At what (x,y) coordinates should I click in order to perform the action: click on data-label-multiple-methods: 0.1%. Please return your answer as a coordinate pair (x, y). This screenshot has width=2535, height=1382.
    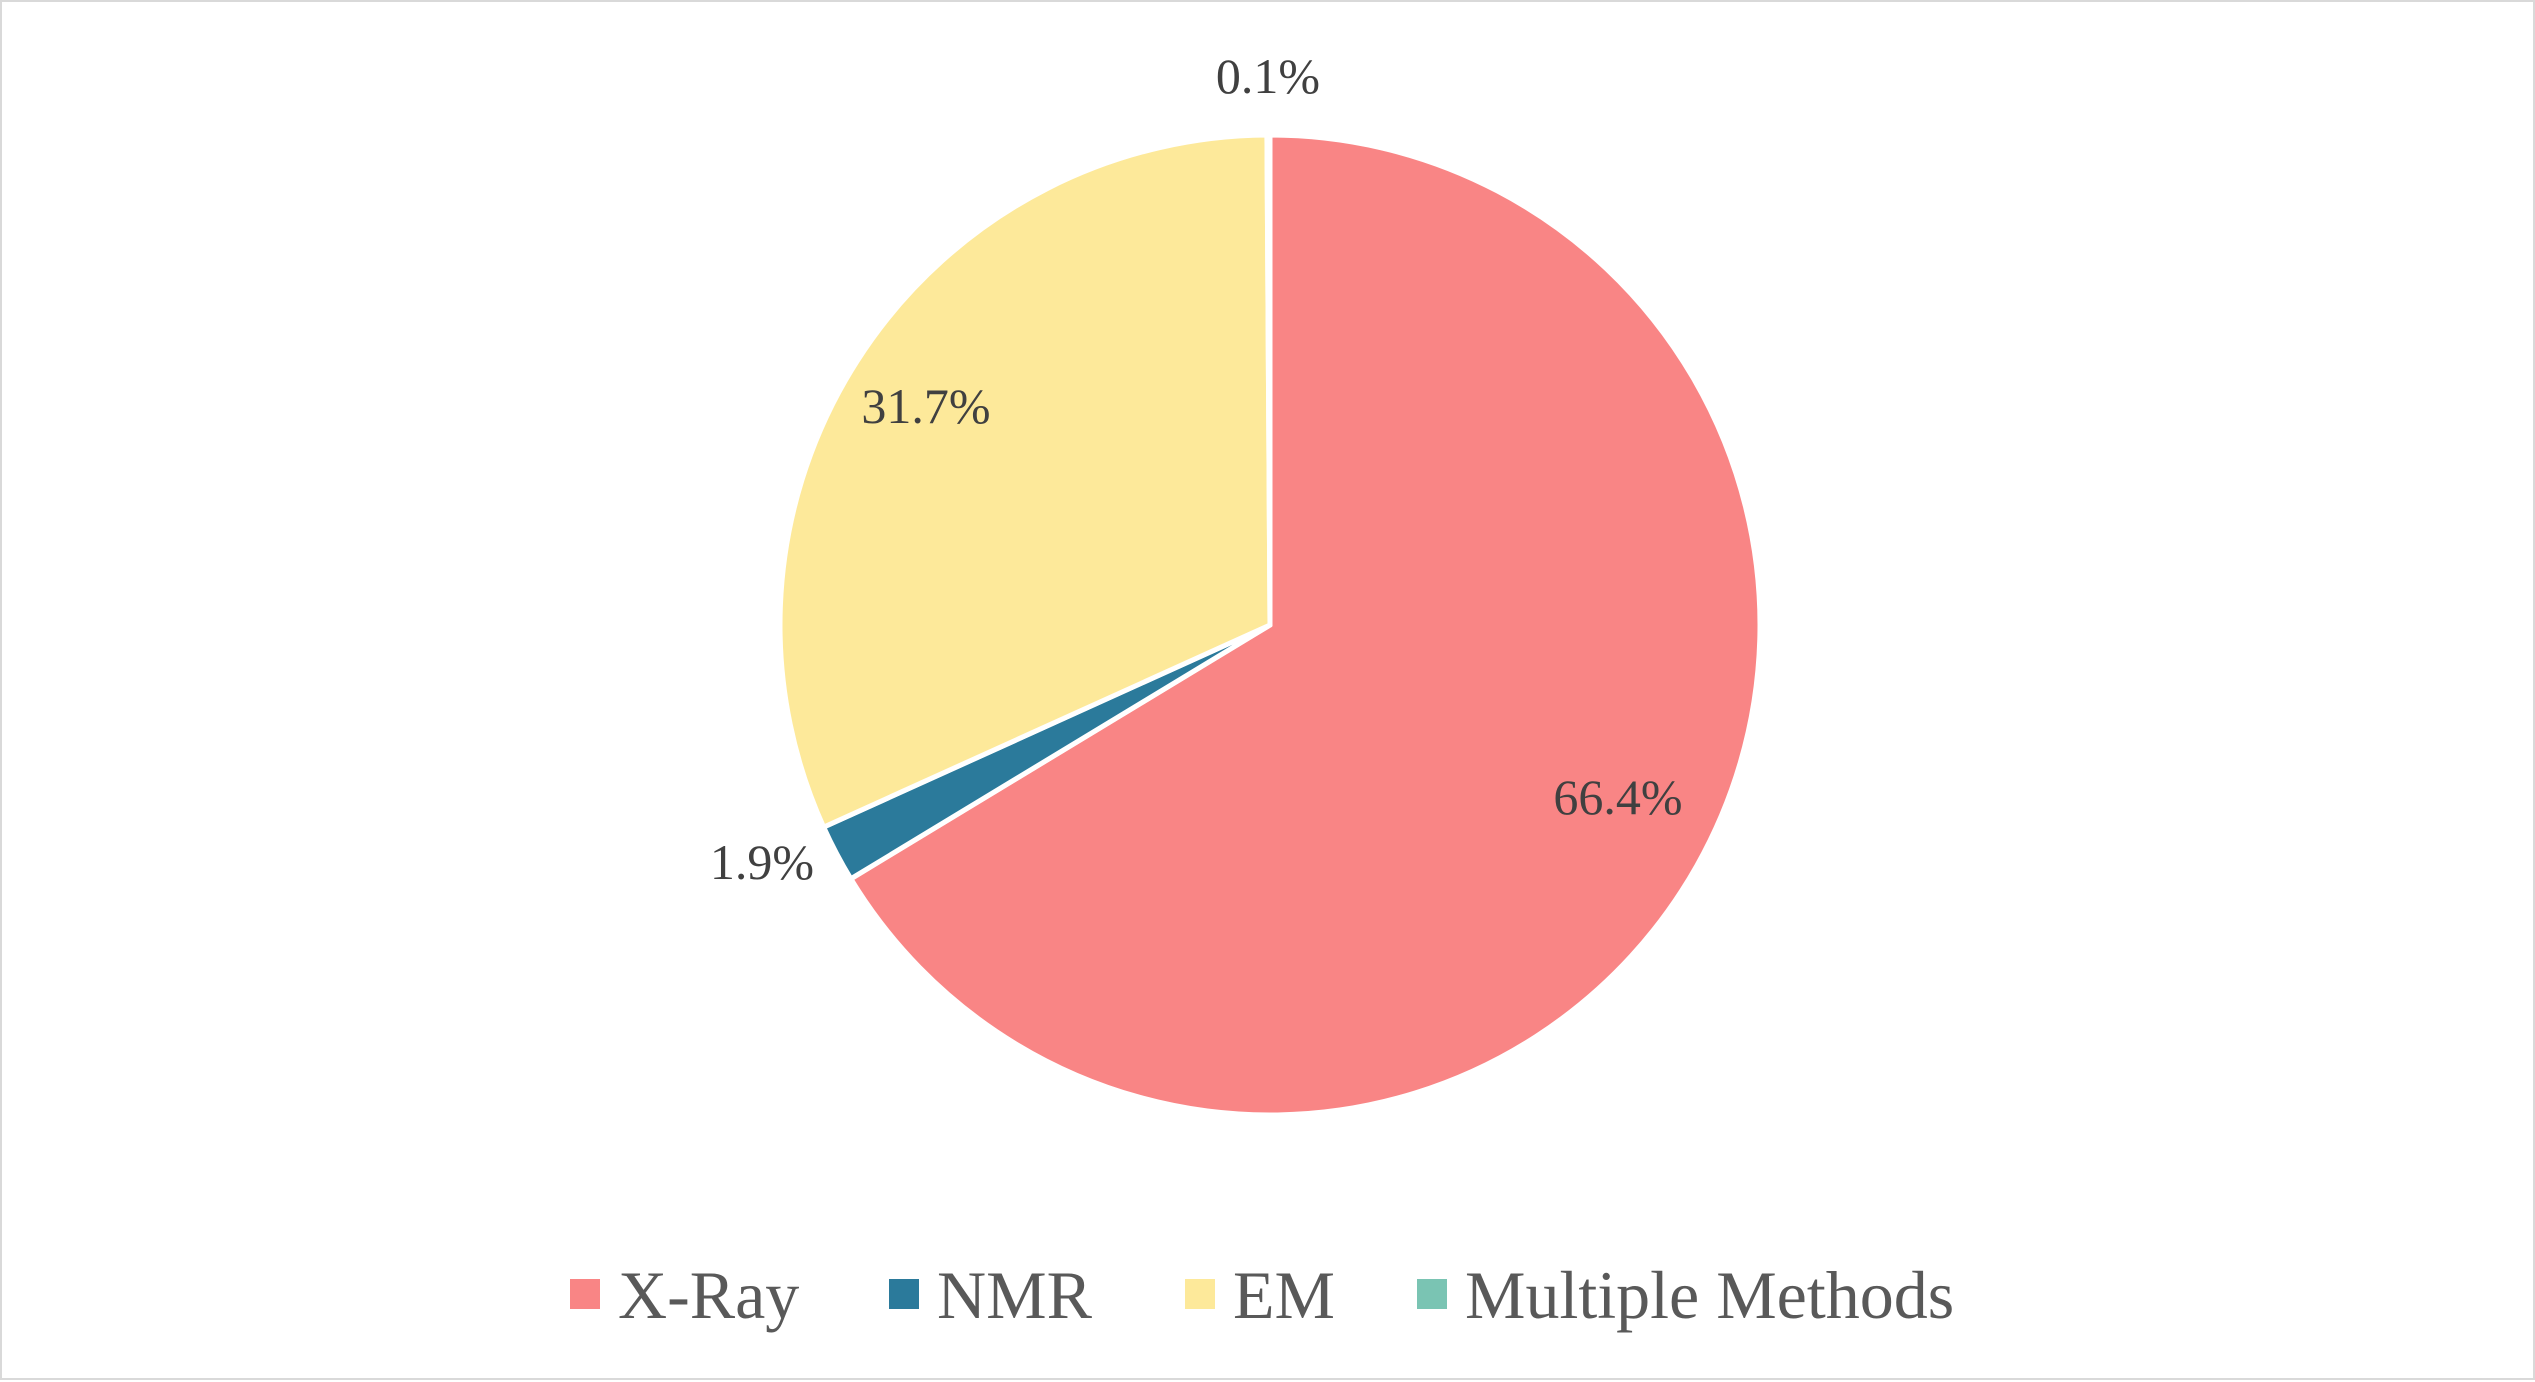
    Looking at the image, I should click on (1268, 76).